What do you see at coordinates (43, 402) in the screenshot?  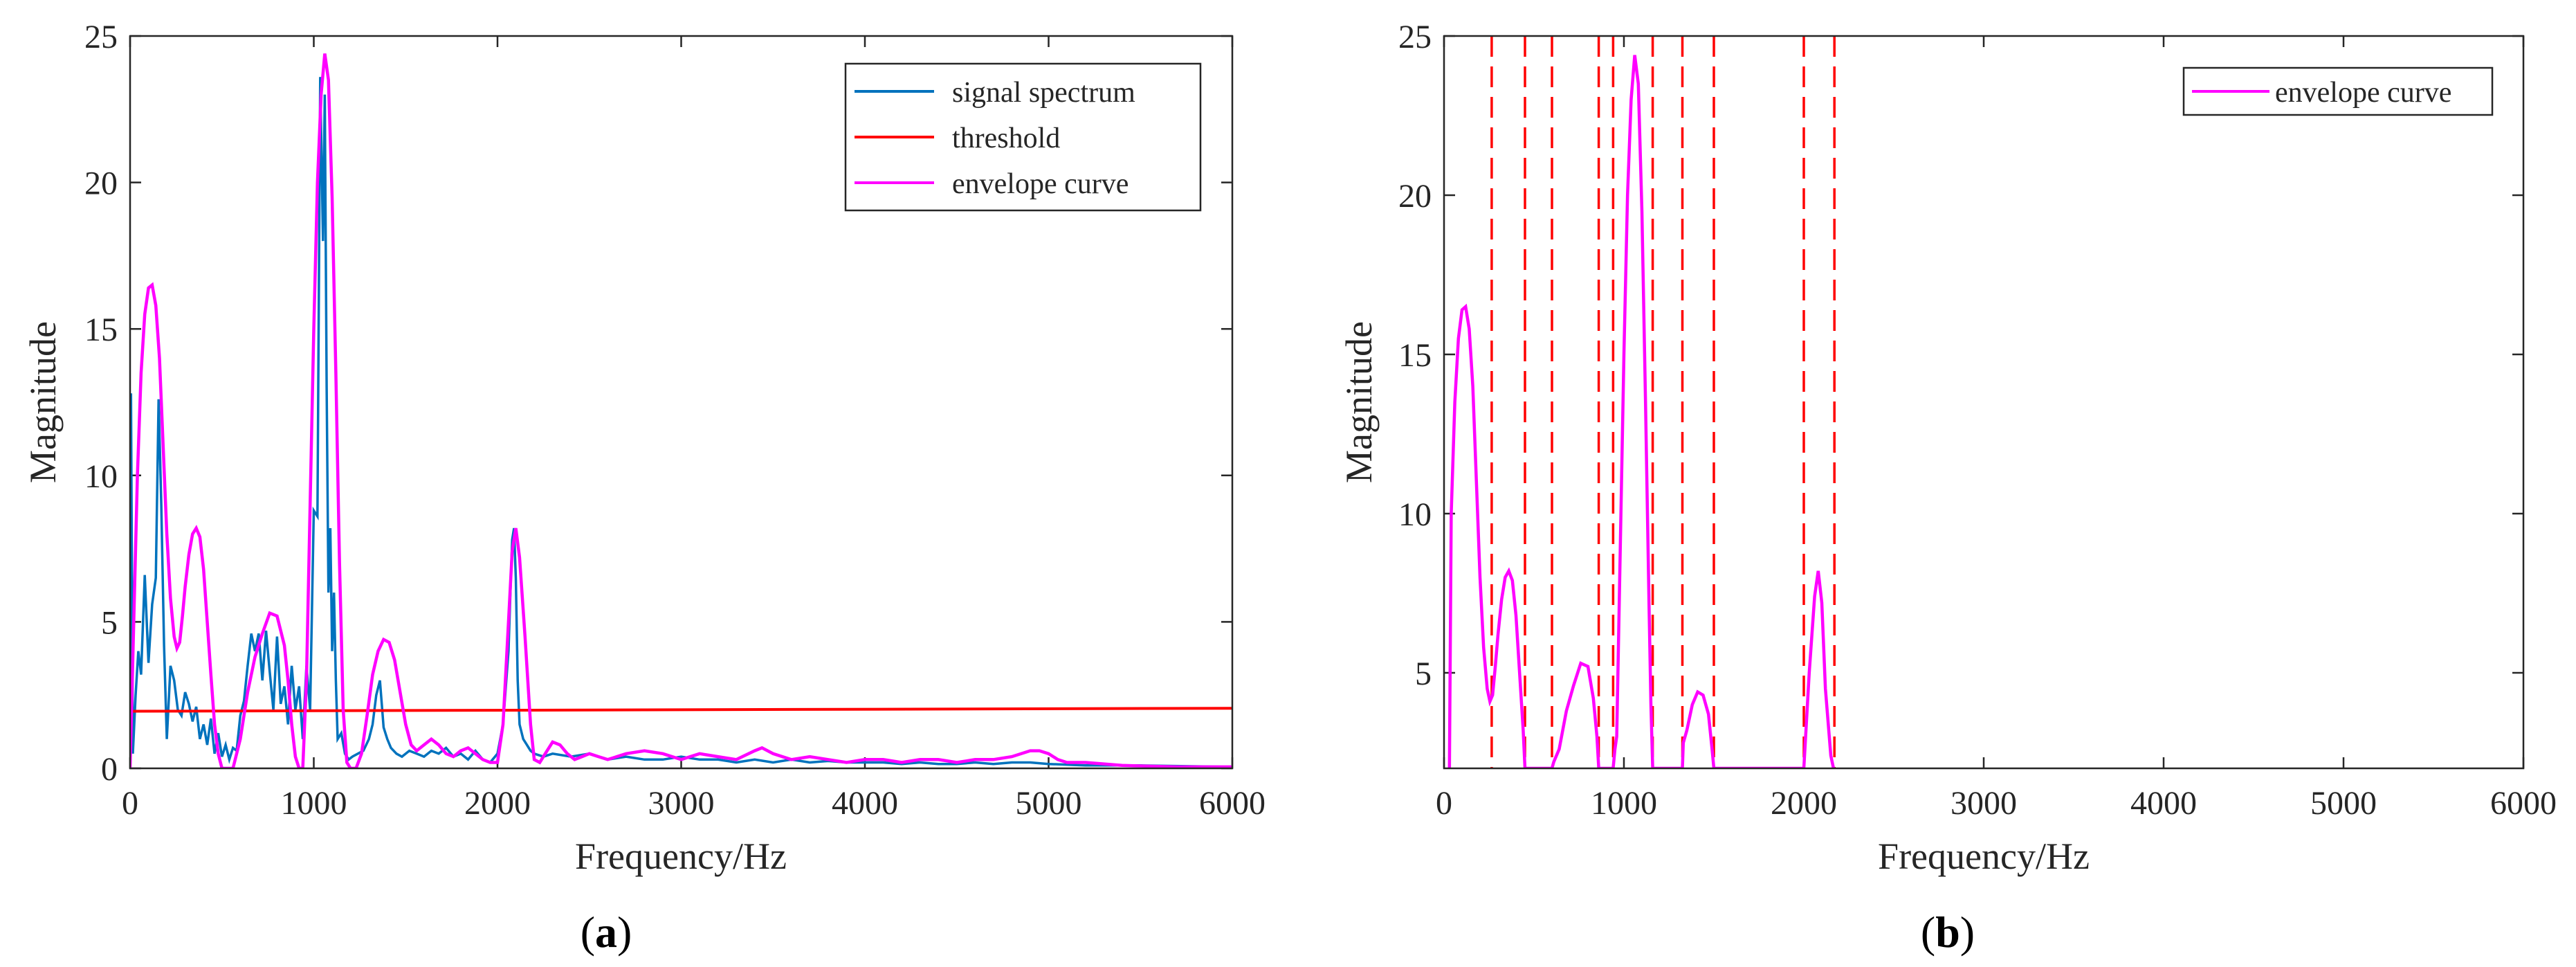 I see `panel-a-y-axis-label: Magnitude` at bounding box center [43, 402].